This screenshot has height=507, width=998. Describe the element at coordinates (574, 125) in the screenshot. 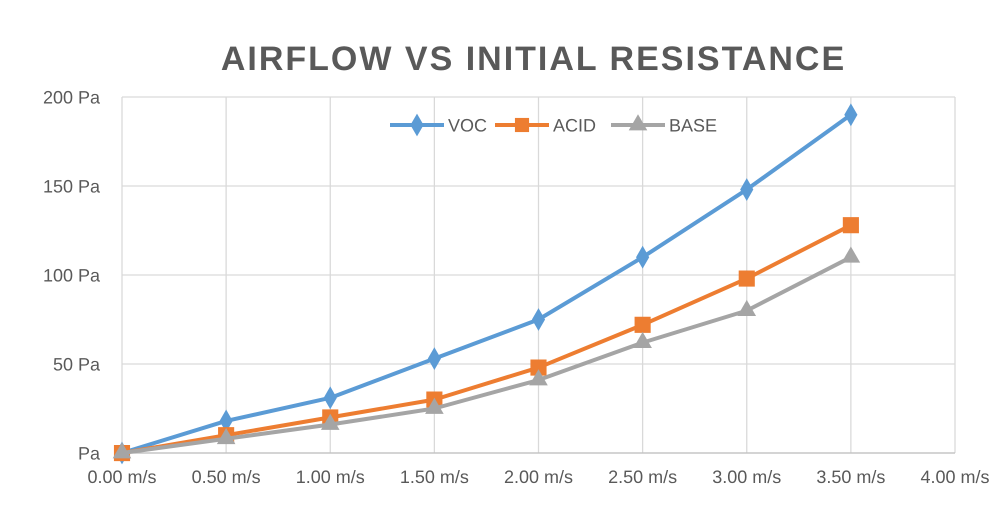

I see `legend-label: ACID` at that location.